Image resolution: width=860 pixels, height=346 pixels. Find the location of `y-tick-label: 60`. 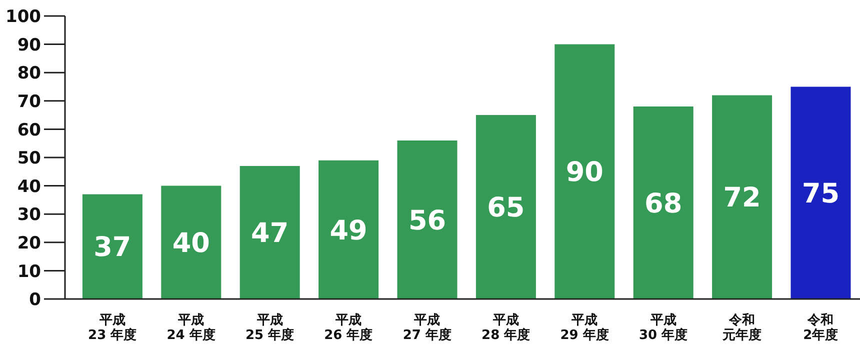

y-tick-label: 60 is located at coordinates (29, 130).